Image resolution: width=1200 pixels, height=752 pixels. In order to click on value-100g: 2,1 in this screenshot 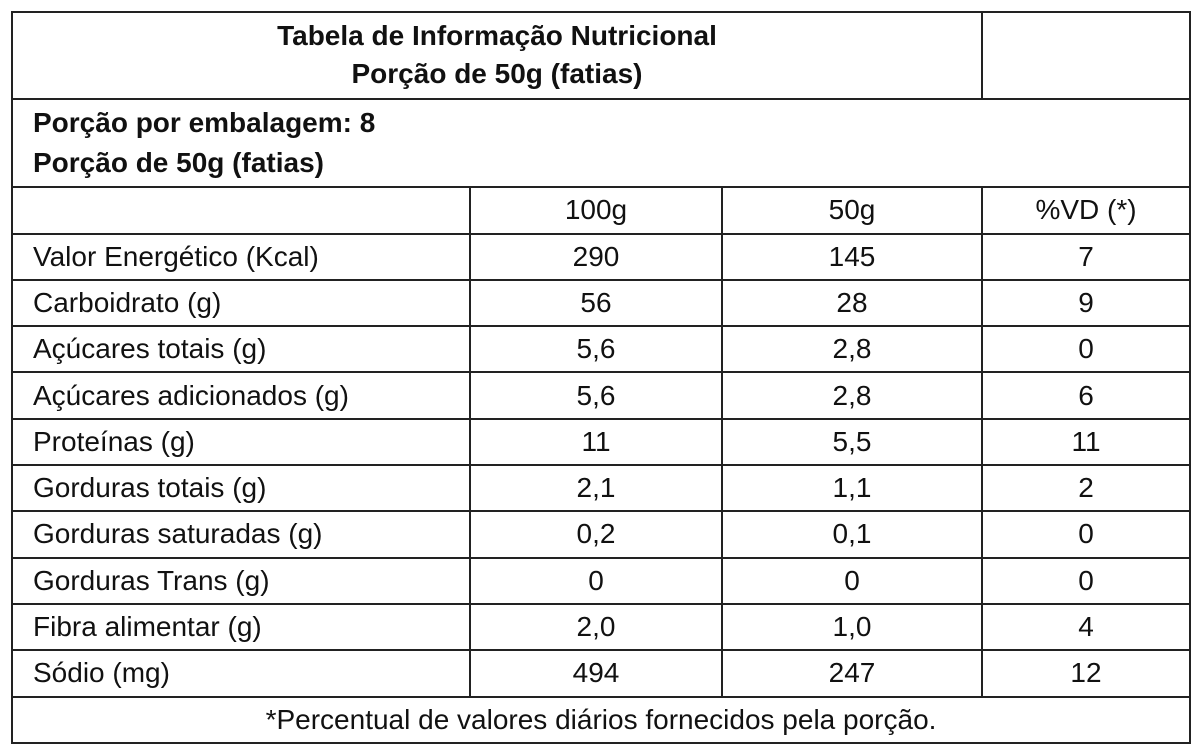, I will do `click(596, 488)`.